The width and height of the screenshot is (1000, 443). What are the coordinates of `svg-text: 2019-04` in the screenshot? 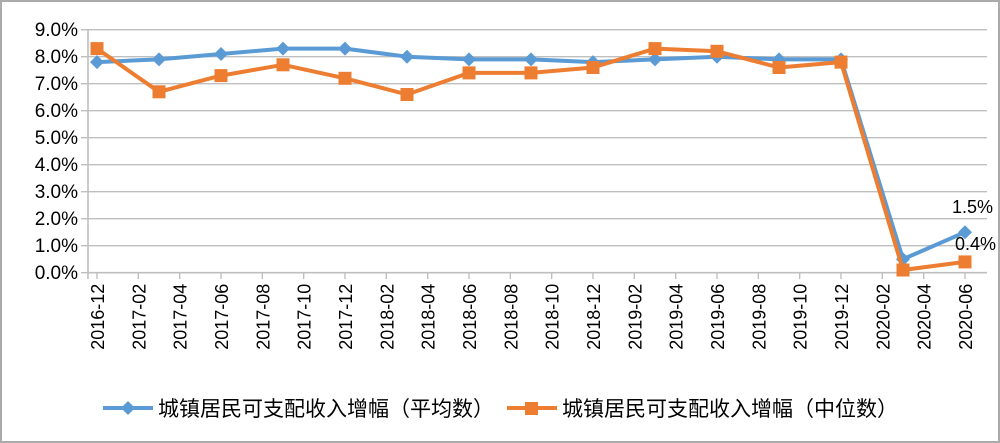 It's located at (677, 317).